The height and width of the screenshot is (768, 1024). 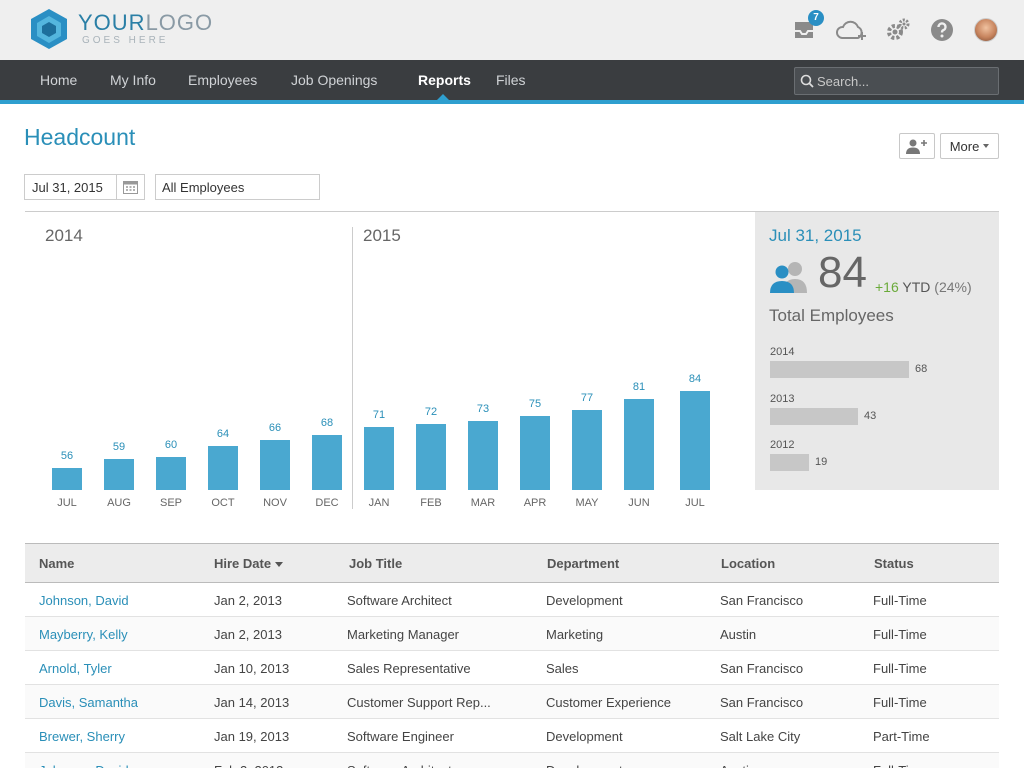 What do you see at coordinates (898, 30) in the screenshot?
I see `settings-button` at bounding box center [898, 30].